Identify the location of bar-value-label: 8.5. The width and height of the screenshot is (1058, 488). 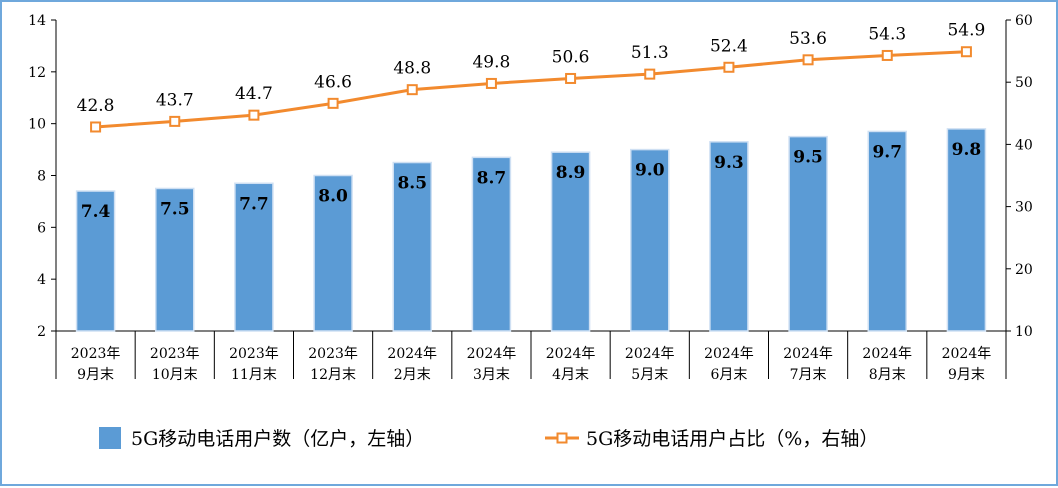
(412, 184).